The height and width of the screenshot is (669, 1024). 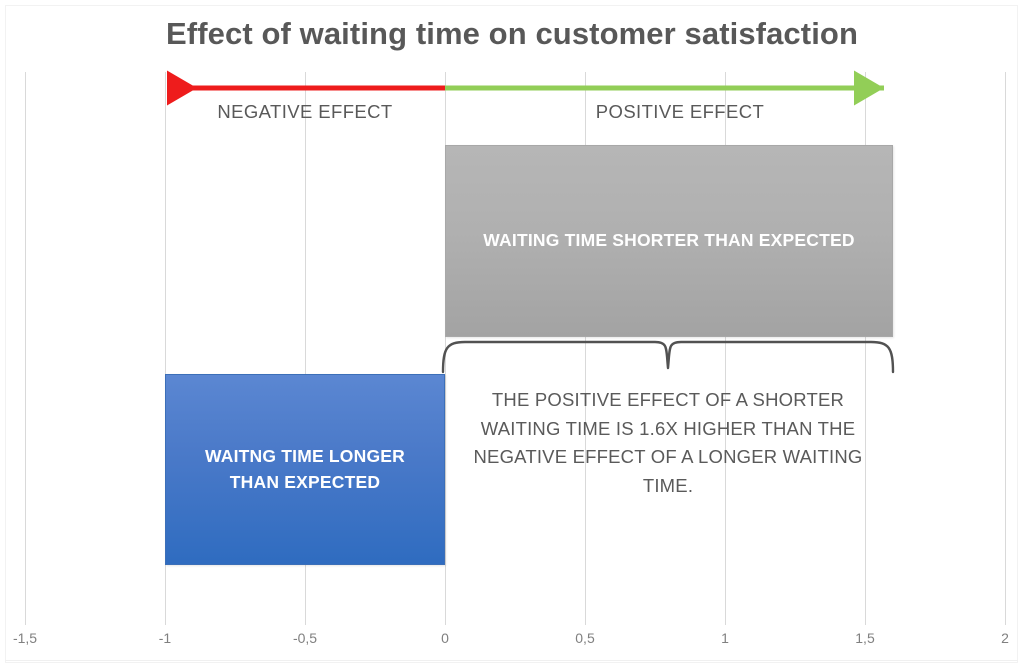 I want to click on bar-label-longer: WAITNG TIME LONGER THAN EXPECTED, so click(x=305, y=469).